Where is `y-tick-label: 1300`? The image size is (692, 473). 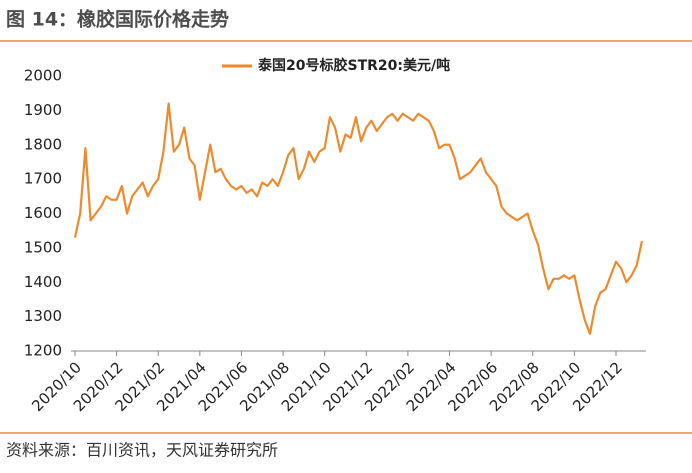
y-tick-label: 1300 is located at coordinates (43, 316).